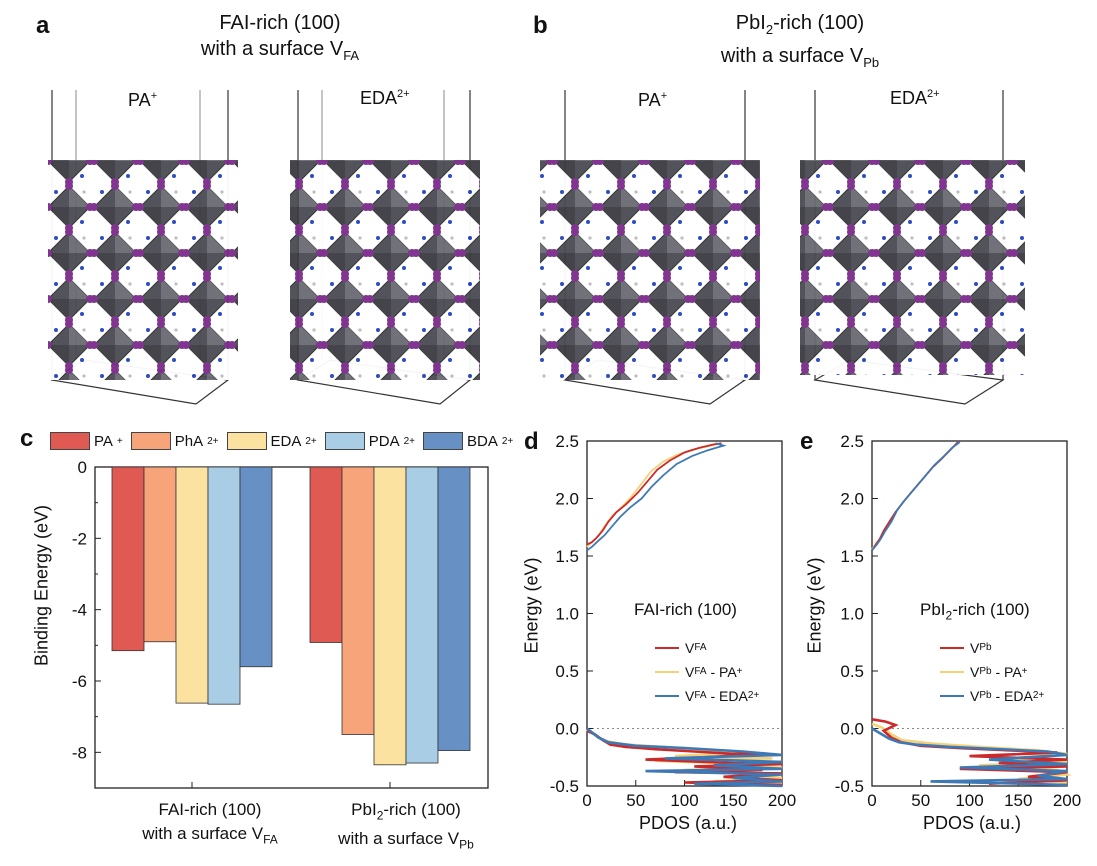 This screenshot has height=866, width=1097. Describe the element at coordinates (27, 438) in the screenshot. I see `panel-letter-c: c` at that location.